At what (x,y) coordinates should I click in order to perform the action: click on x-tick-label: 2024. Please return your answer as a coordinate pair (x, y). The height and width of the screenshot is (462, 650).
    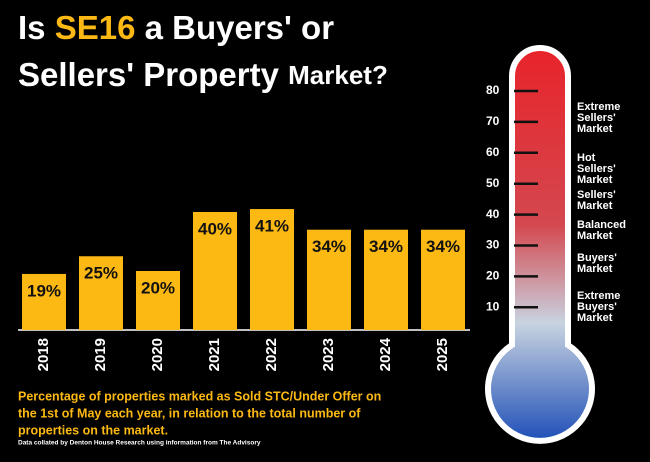
    Looking at the image, I should click on (385, 354).